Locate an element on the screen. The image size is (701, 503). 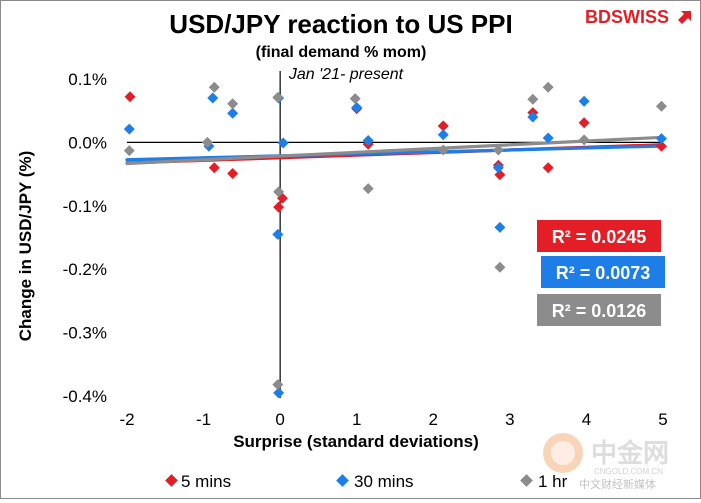
r2-box-30min: R² = 0.0073 is located at coordinates (603, 272).